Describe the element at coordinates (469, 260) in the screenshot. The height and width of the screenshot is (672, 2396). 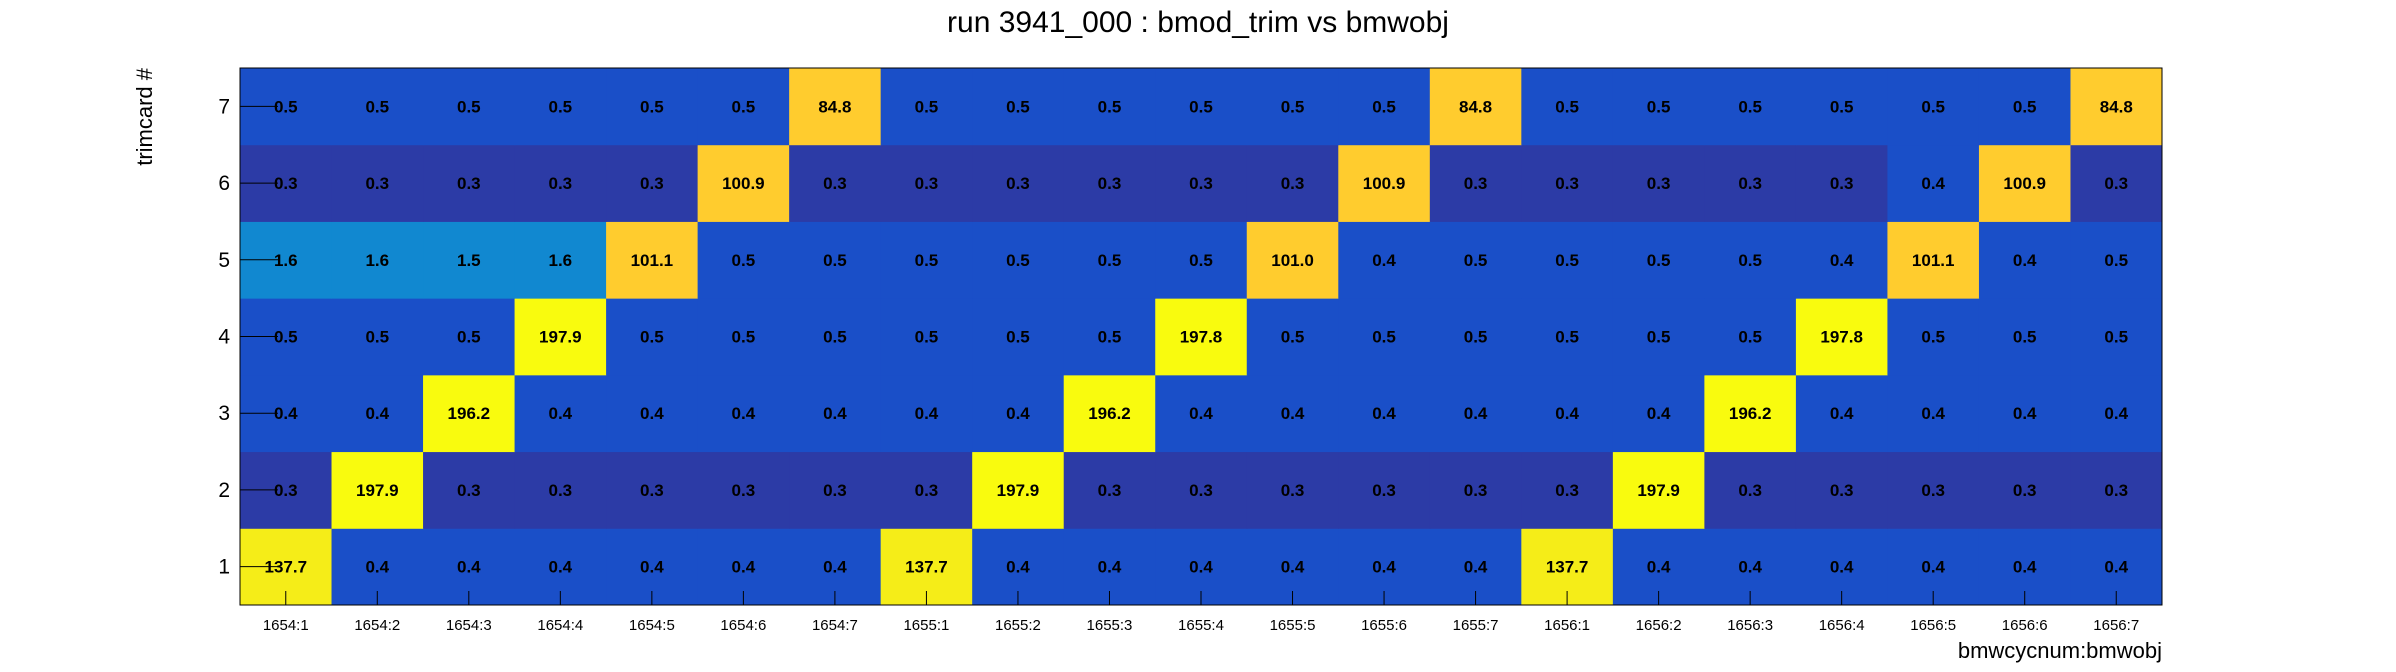
I see `cell-value-label: 1.5` at that location.